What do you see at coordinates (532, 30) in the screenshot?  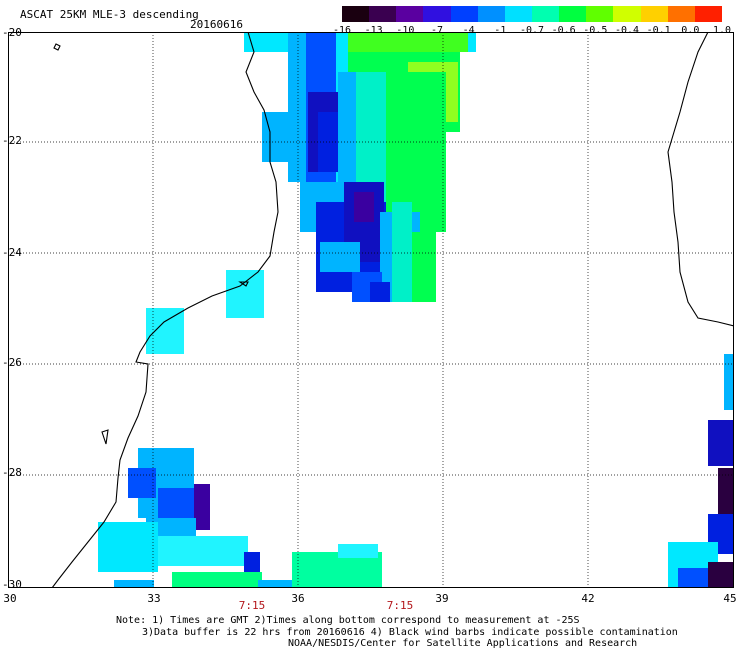 I see `colorbar-tick-label: -0.7` at bounding box center [532, 30].